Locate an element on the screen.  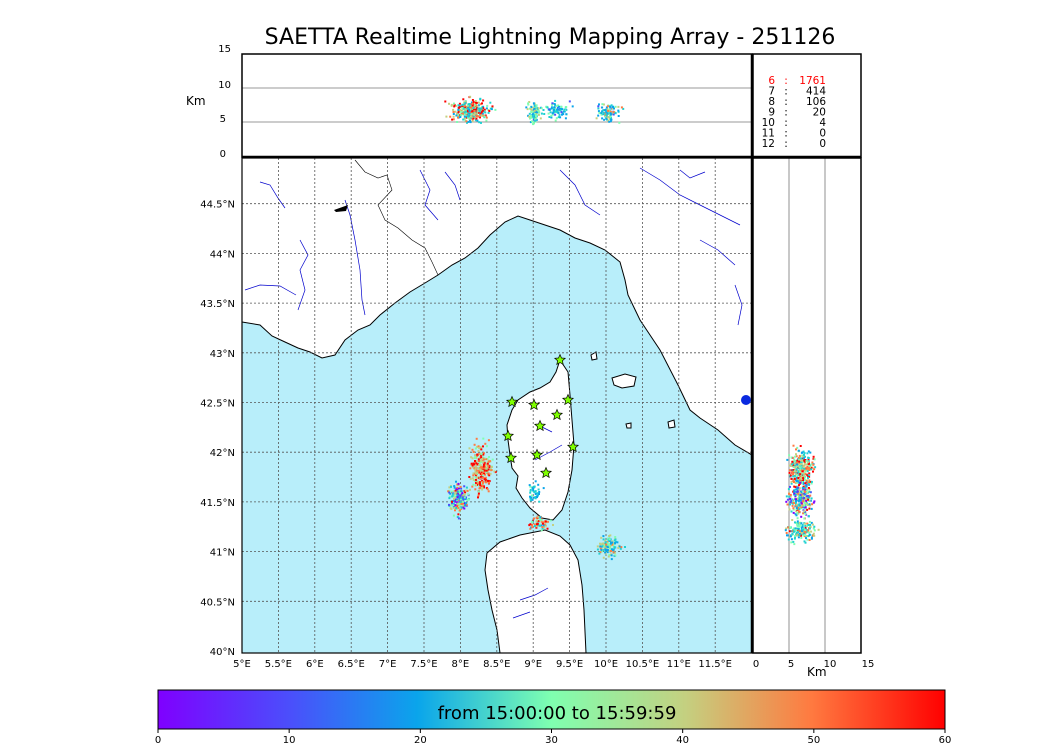
altitude-lat-panel: 0 5 10 15 Km is located at coordinates (813, 418).